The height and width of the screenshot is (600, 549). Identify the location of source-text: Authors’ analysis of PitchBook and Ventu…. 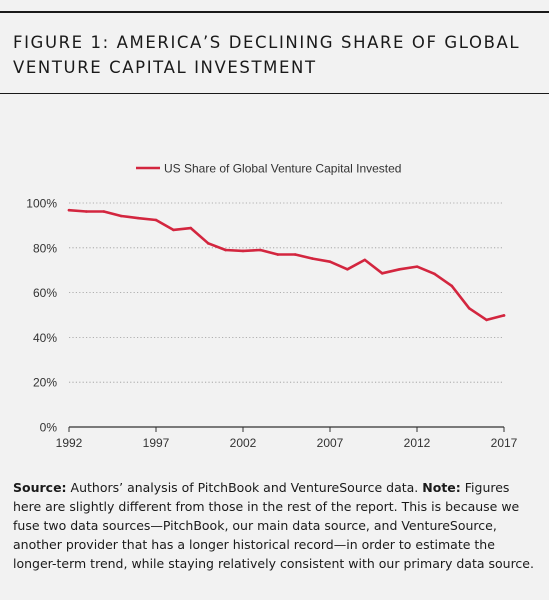
(244, 487).